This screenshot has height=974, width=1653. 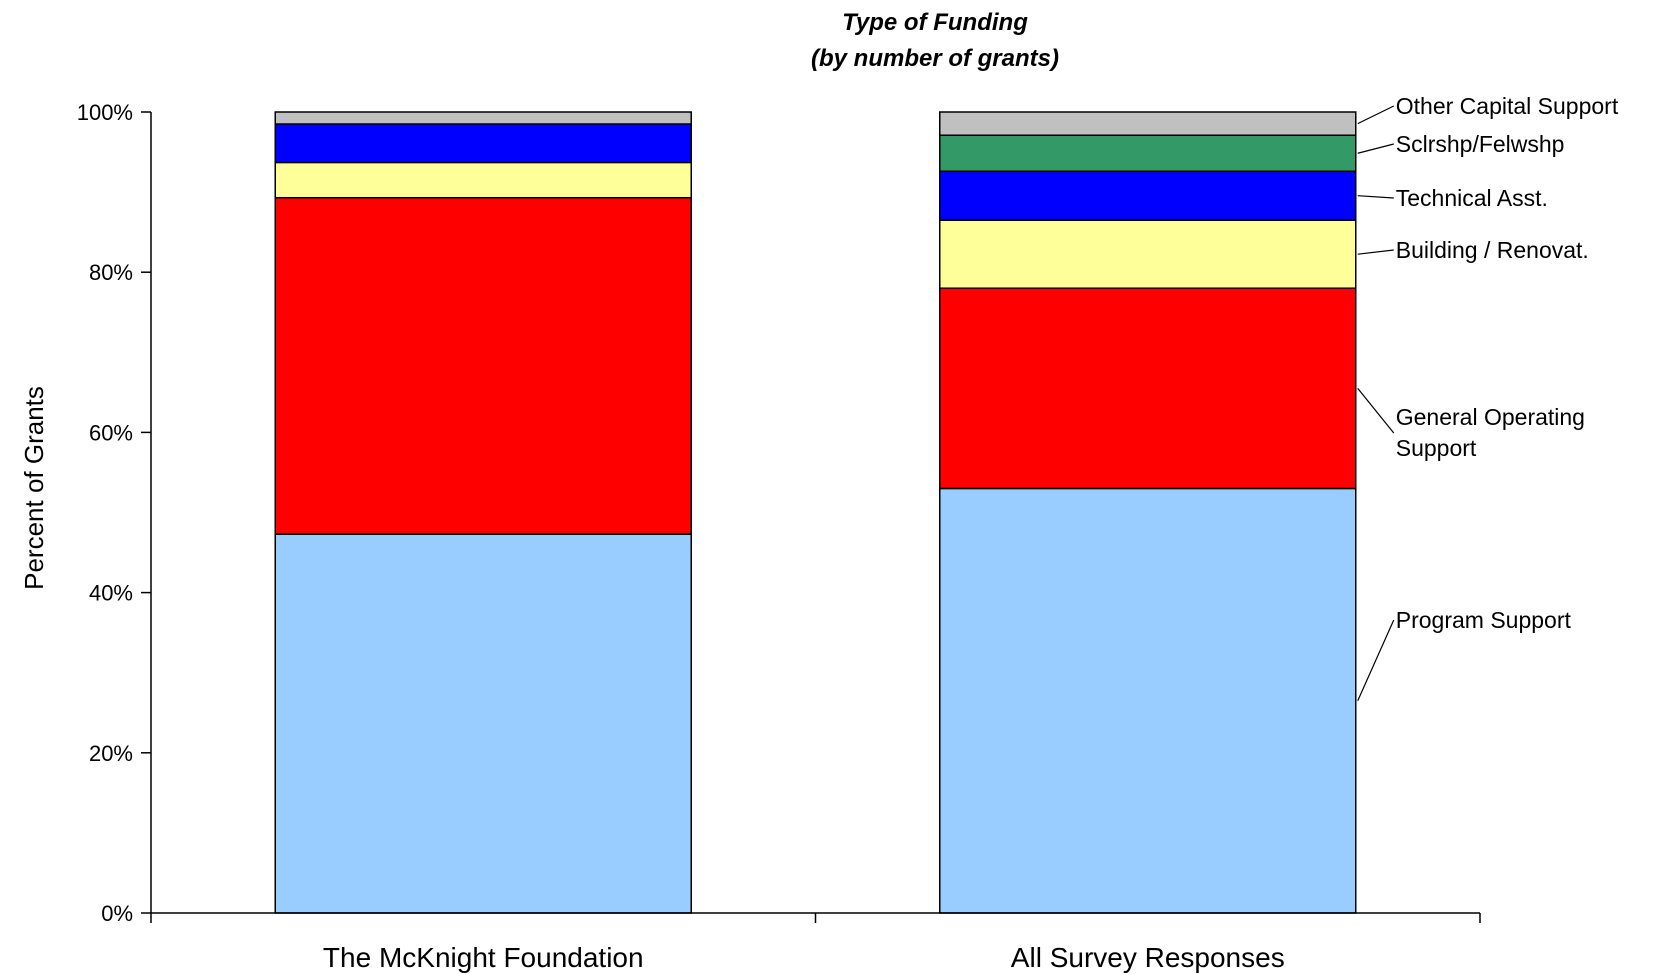 I want to click on series-label: Building / Renovat., so click(x=1492, y=250).